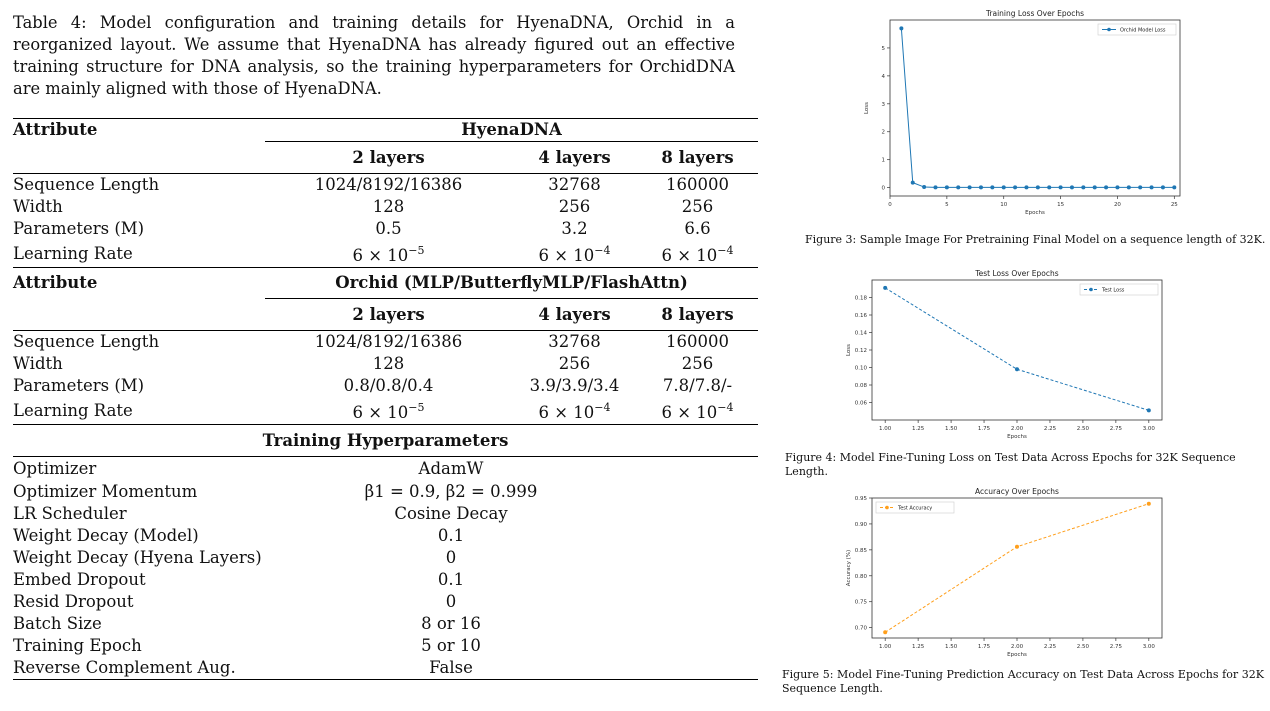 The image size is (1270, 711). Describe the element at coordinates (105, 491) in the screenshot. I see `row-label: Optimizer Momentum` at that location.